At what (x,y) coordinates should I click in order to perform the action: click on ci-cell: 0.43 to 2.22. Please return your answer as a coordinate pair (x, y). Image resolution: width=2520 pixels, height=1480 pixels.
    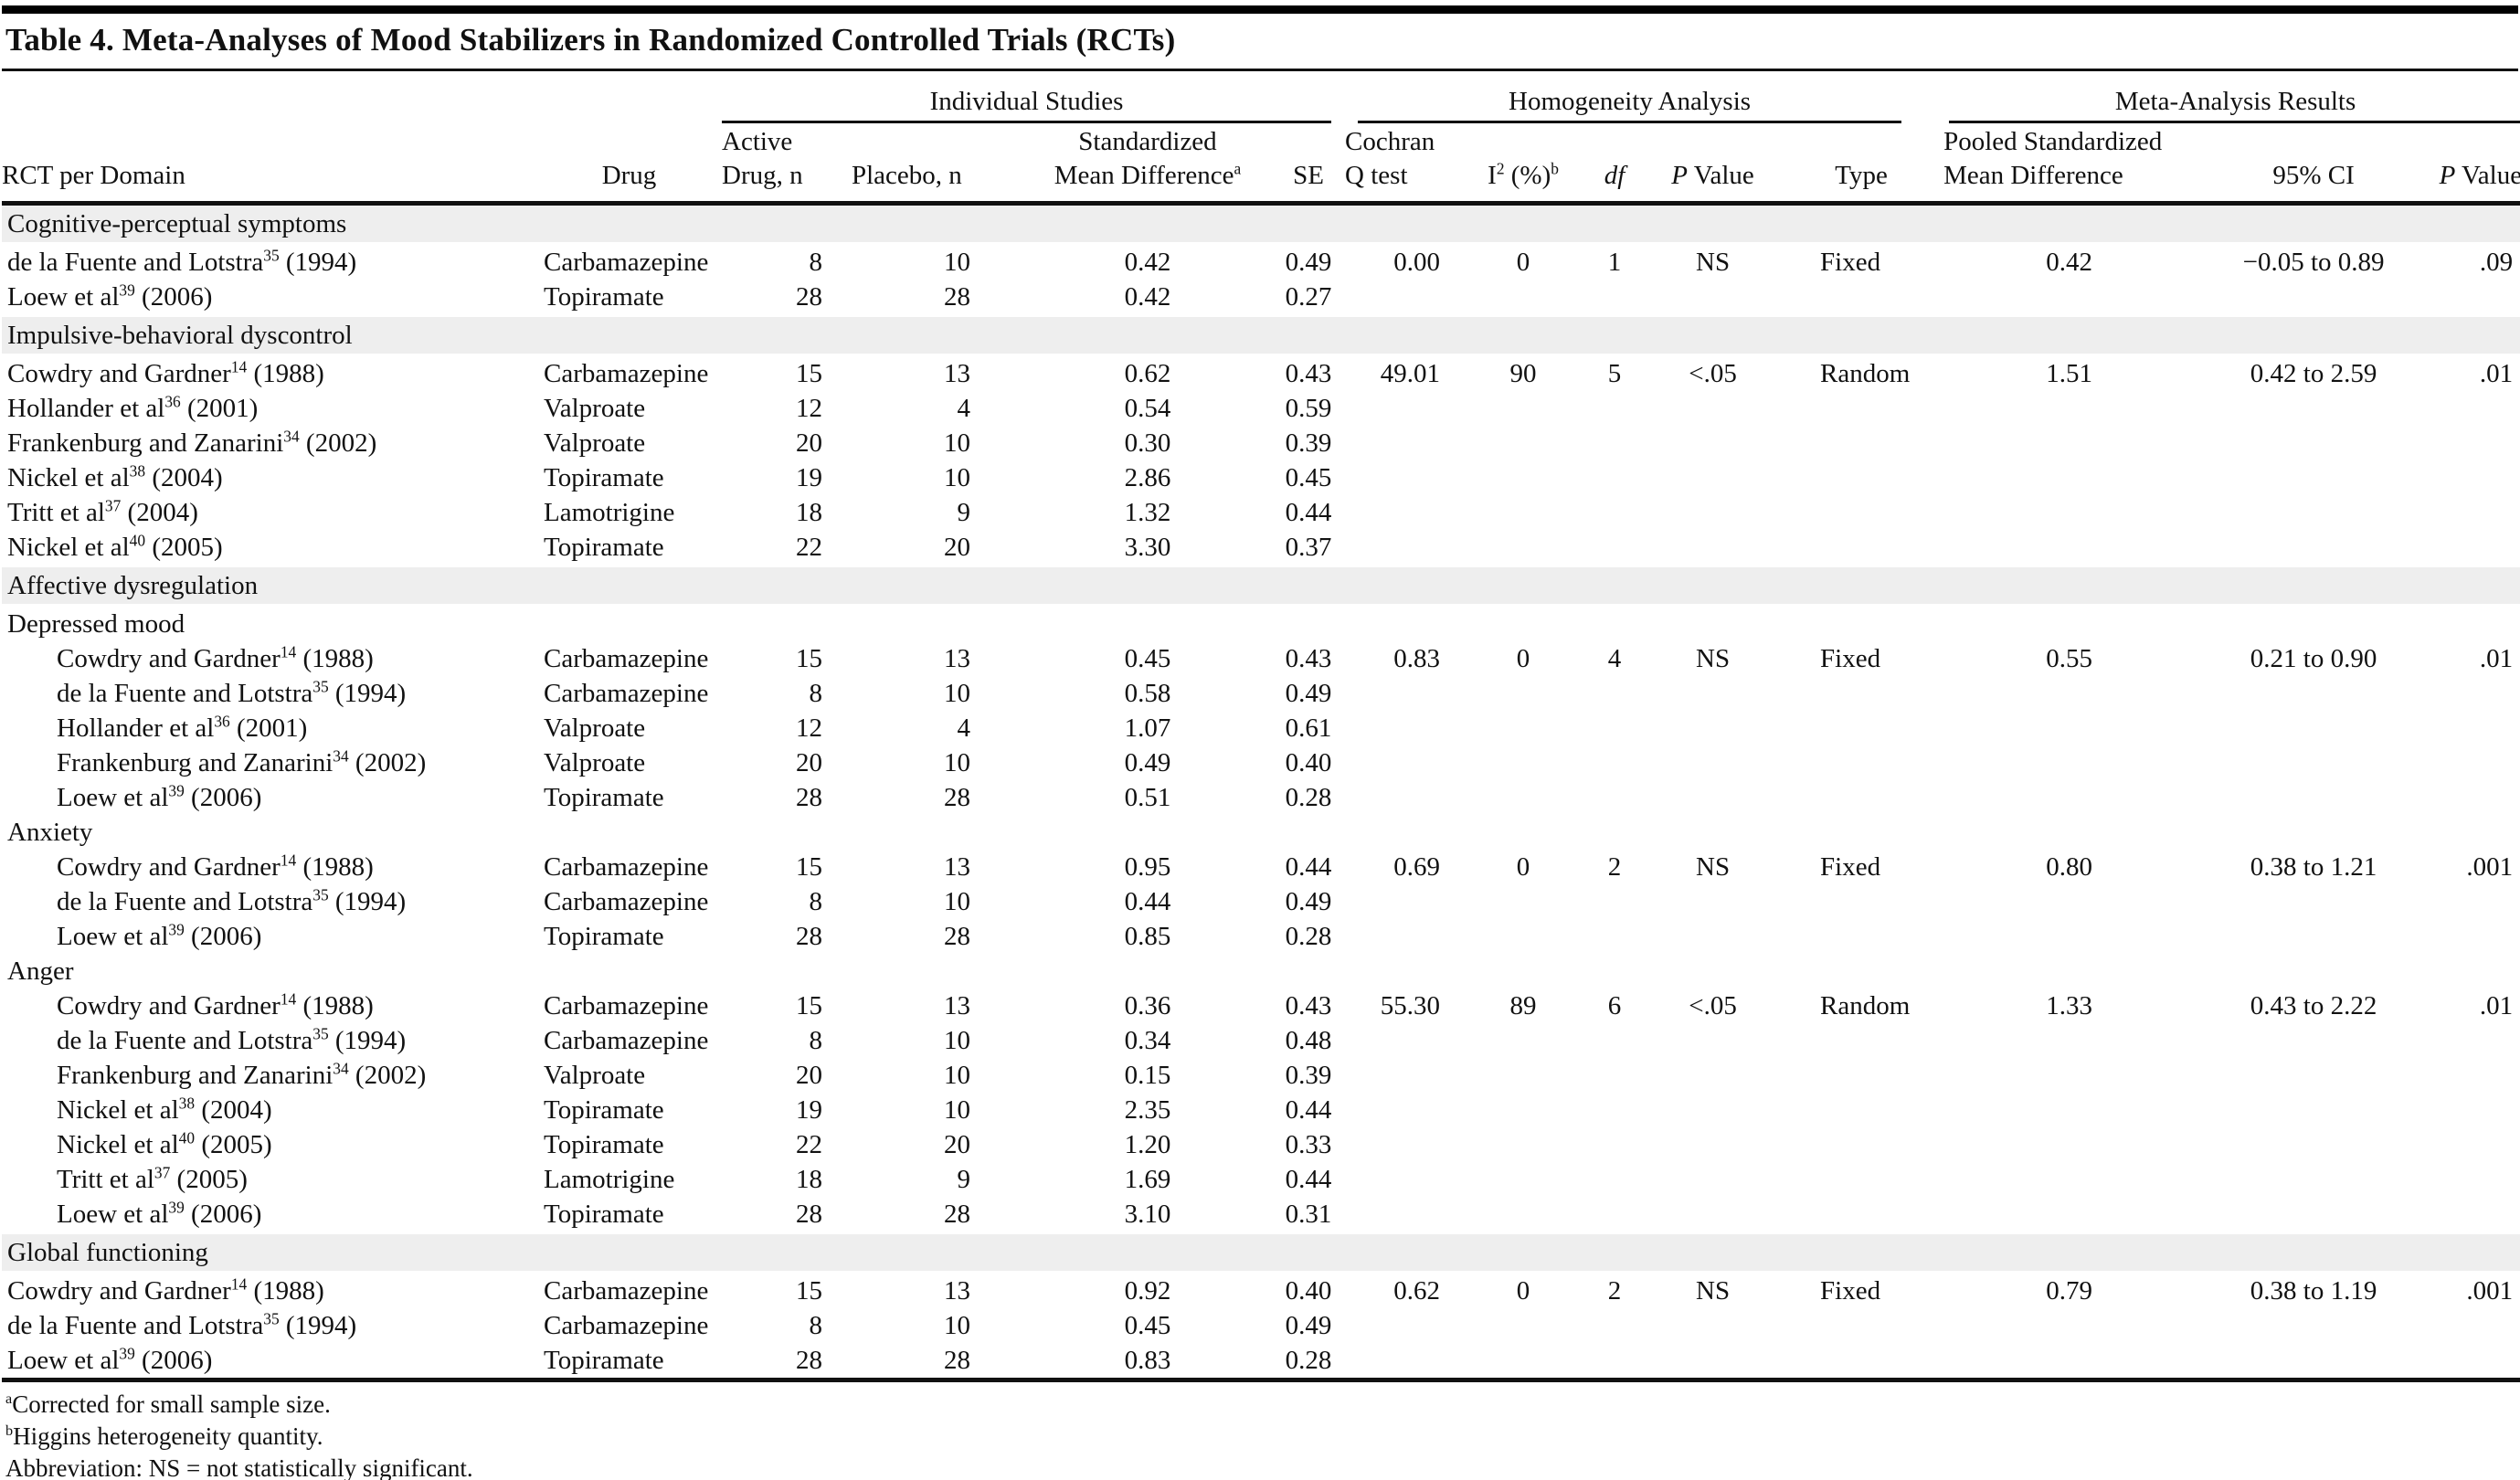
    Looking at the image, I should click on (2313, 1005).